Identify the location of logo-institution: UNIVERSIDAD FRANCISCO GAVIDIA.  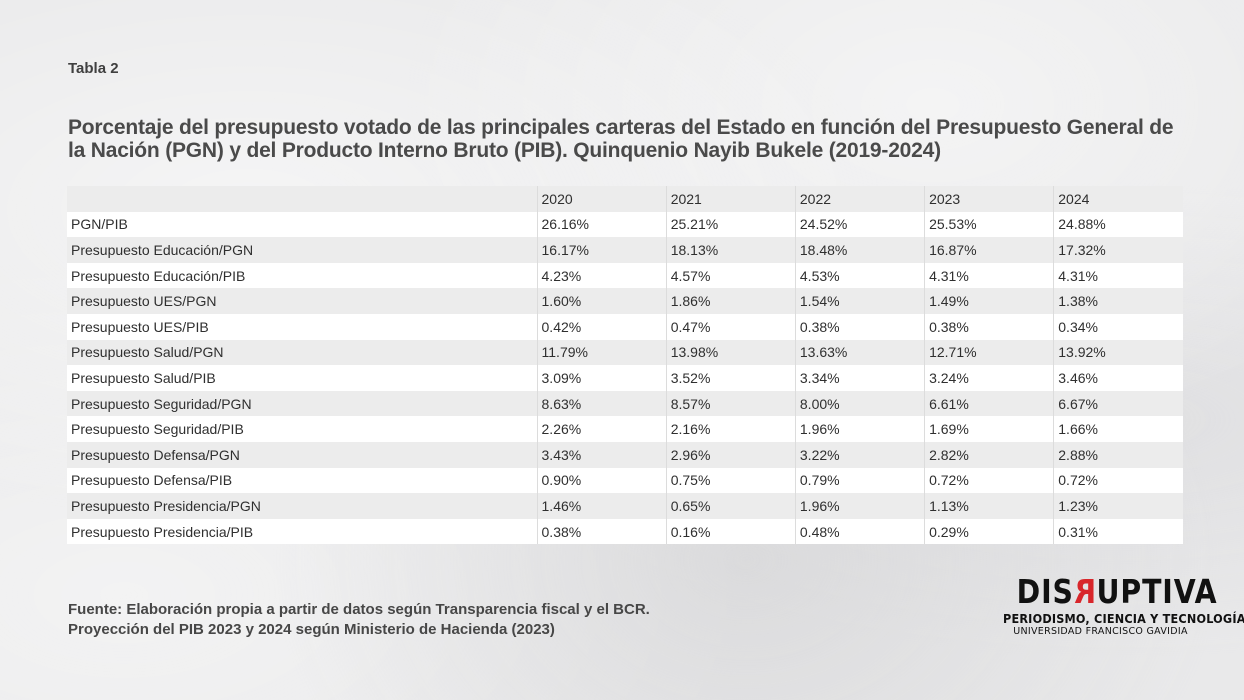
(1100, 631).